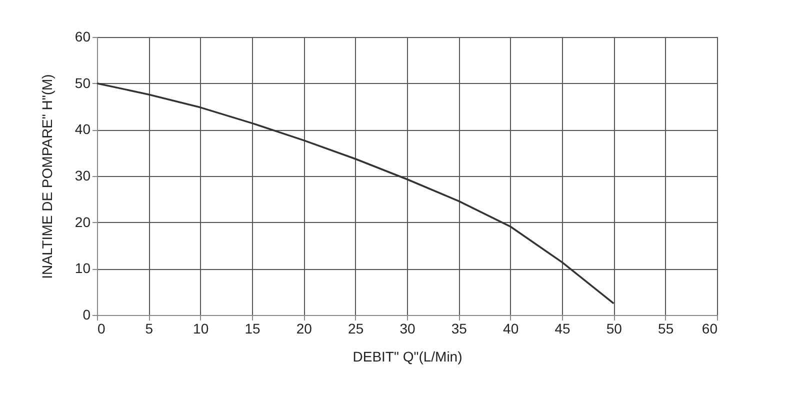 The height and width of the screenshot is (413, 800). What do you see at coordinates (407, 356) in the screenshot?
I see `x-axis-title: DEBIT" Q"(L/Min)` at bounding box center [407, 356].